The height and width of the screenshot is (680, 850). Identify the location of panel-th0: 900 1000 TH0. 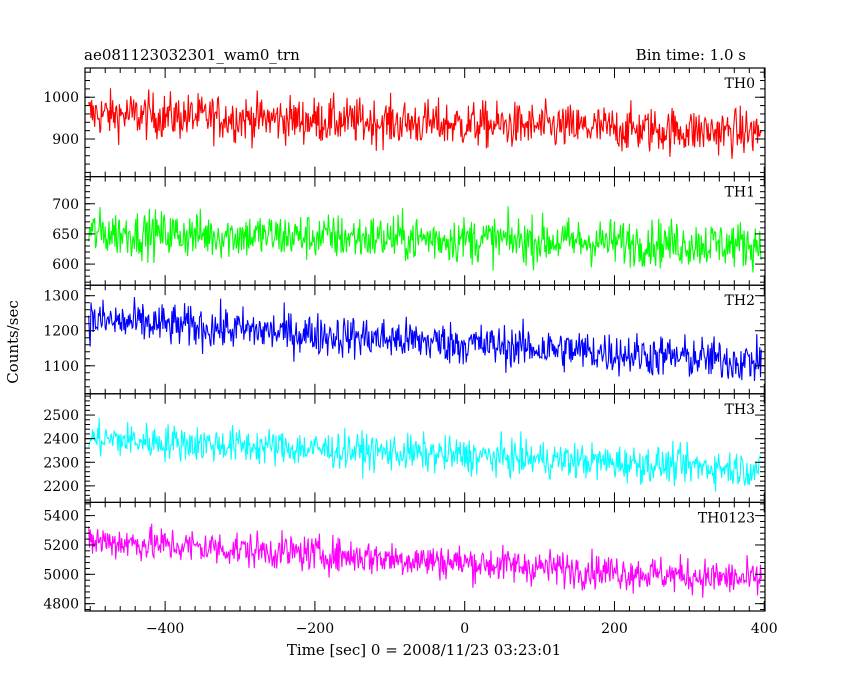
(404, 122).